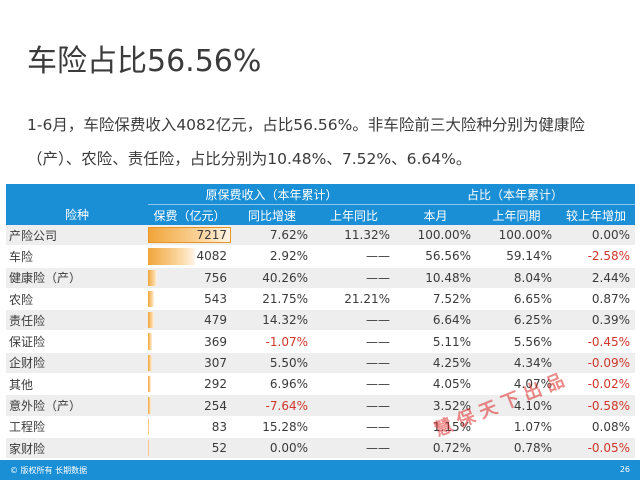 The height and width of the screenshot is (480, 640). Describe the element at coordinates (517, 214) in the screenshot. I see `col-header-prev-share: 上年同期` at that location.